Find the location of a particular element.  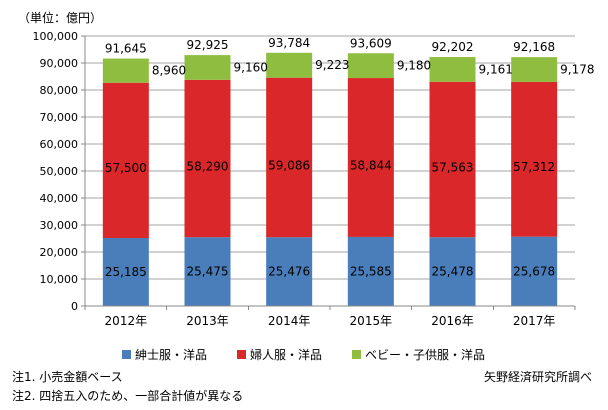

data-label-womens: 58,290 is located at coordinates (208, 166).